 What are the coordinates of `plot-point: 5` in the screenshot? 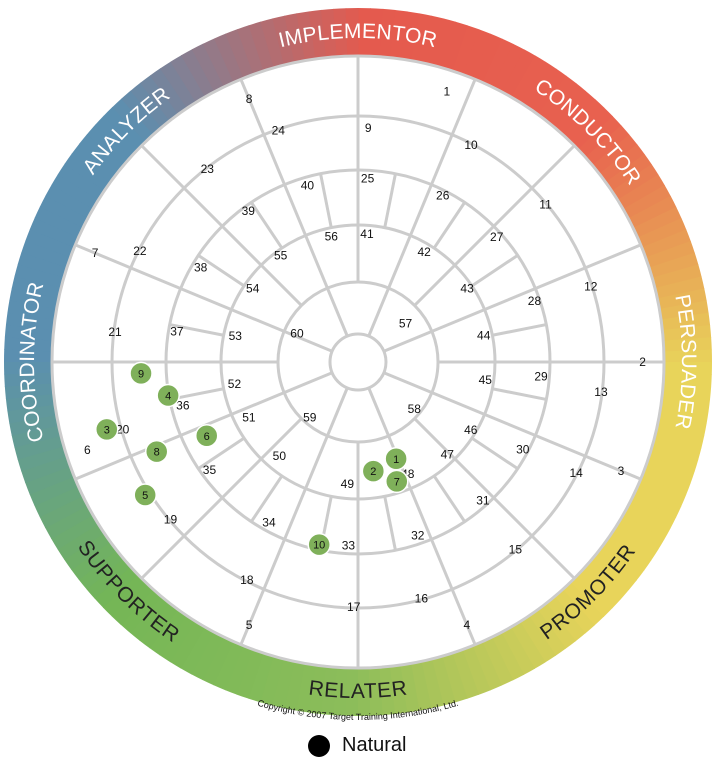 It's located at (145, 495).